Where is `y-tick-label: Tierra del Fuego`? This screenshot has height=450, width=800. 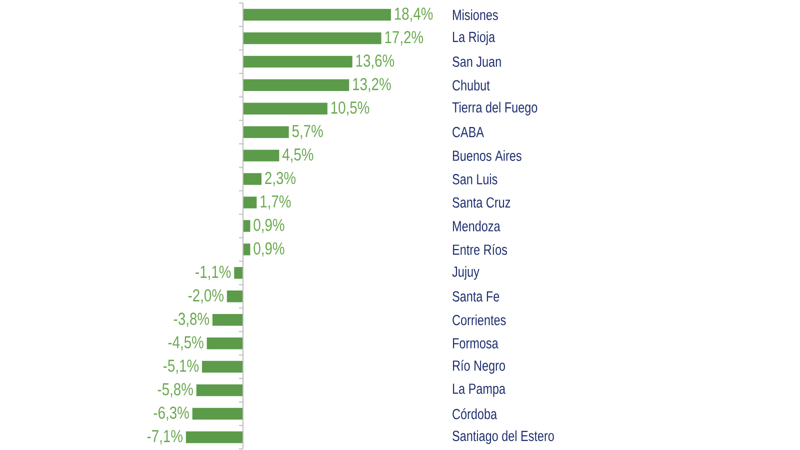
y-tick-label: Tierra del Fuego is located at coordinates (495, 109).